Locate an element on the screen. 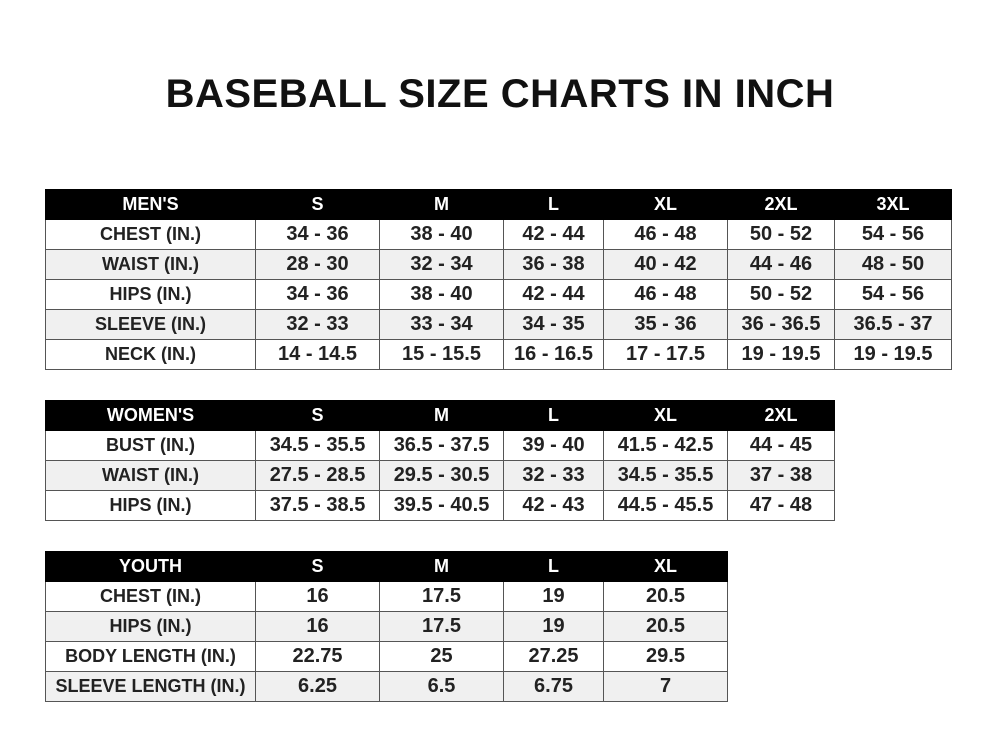  size-value: 42 - 43 is located at coordinates (553, 505).